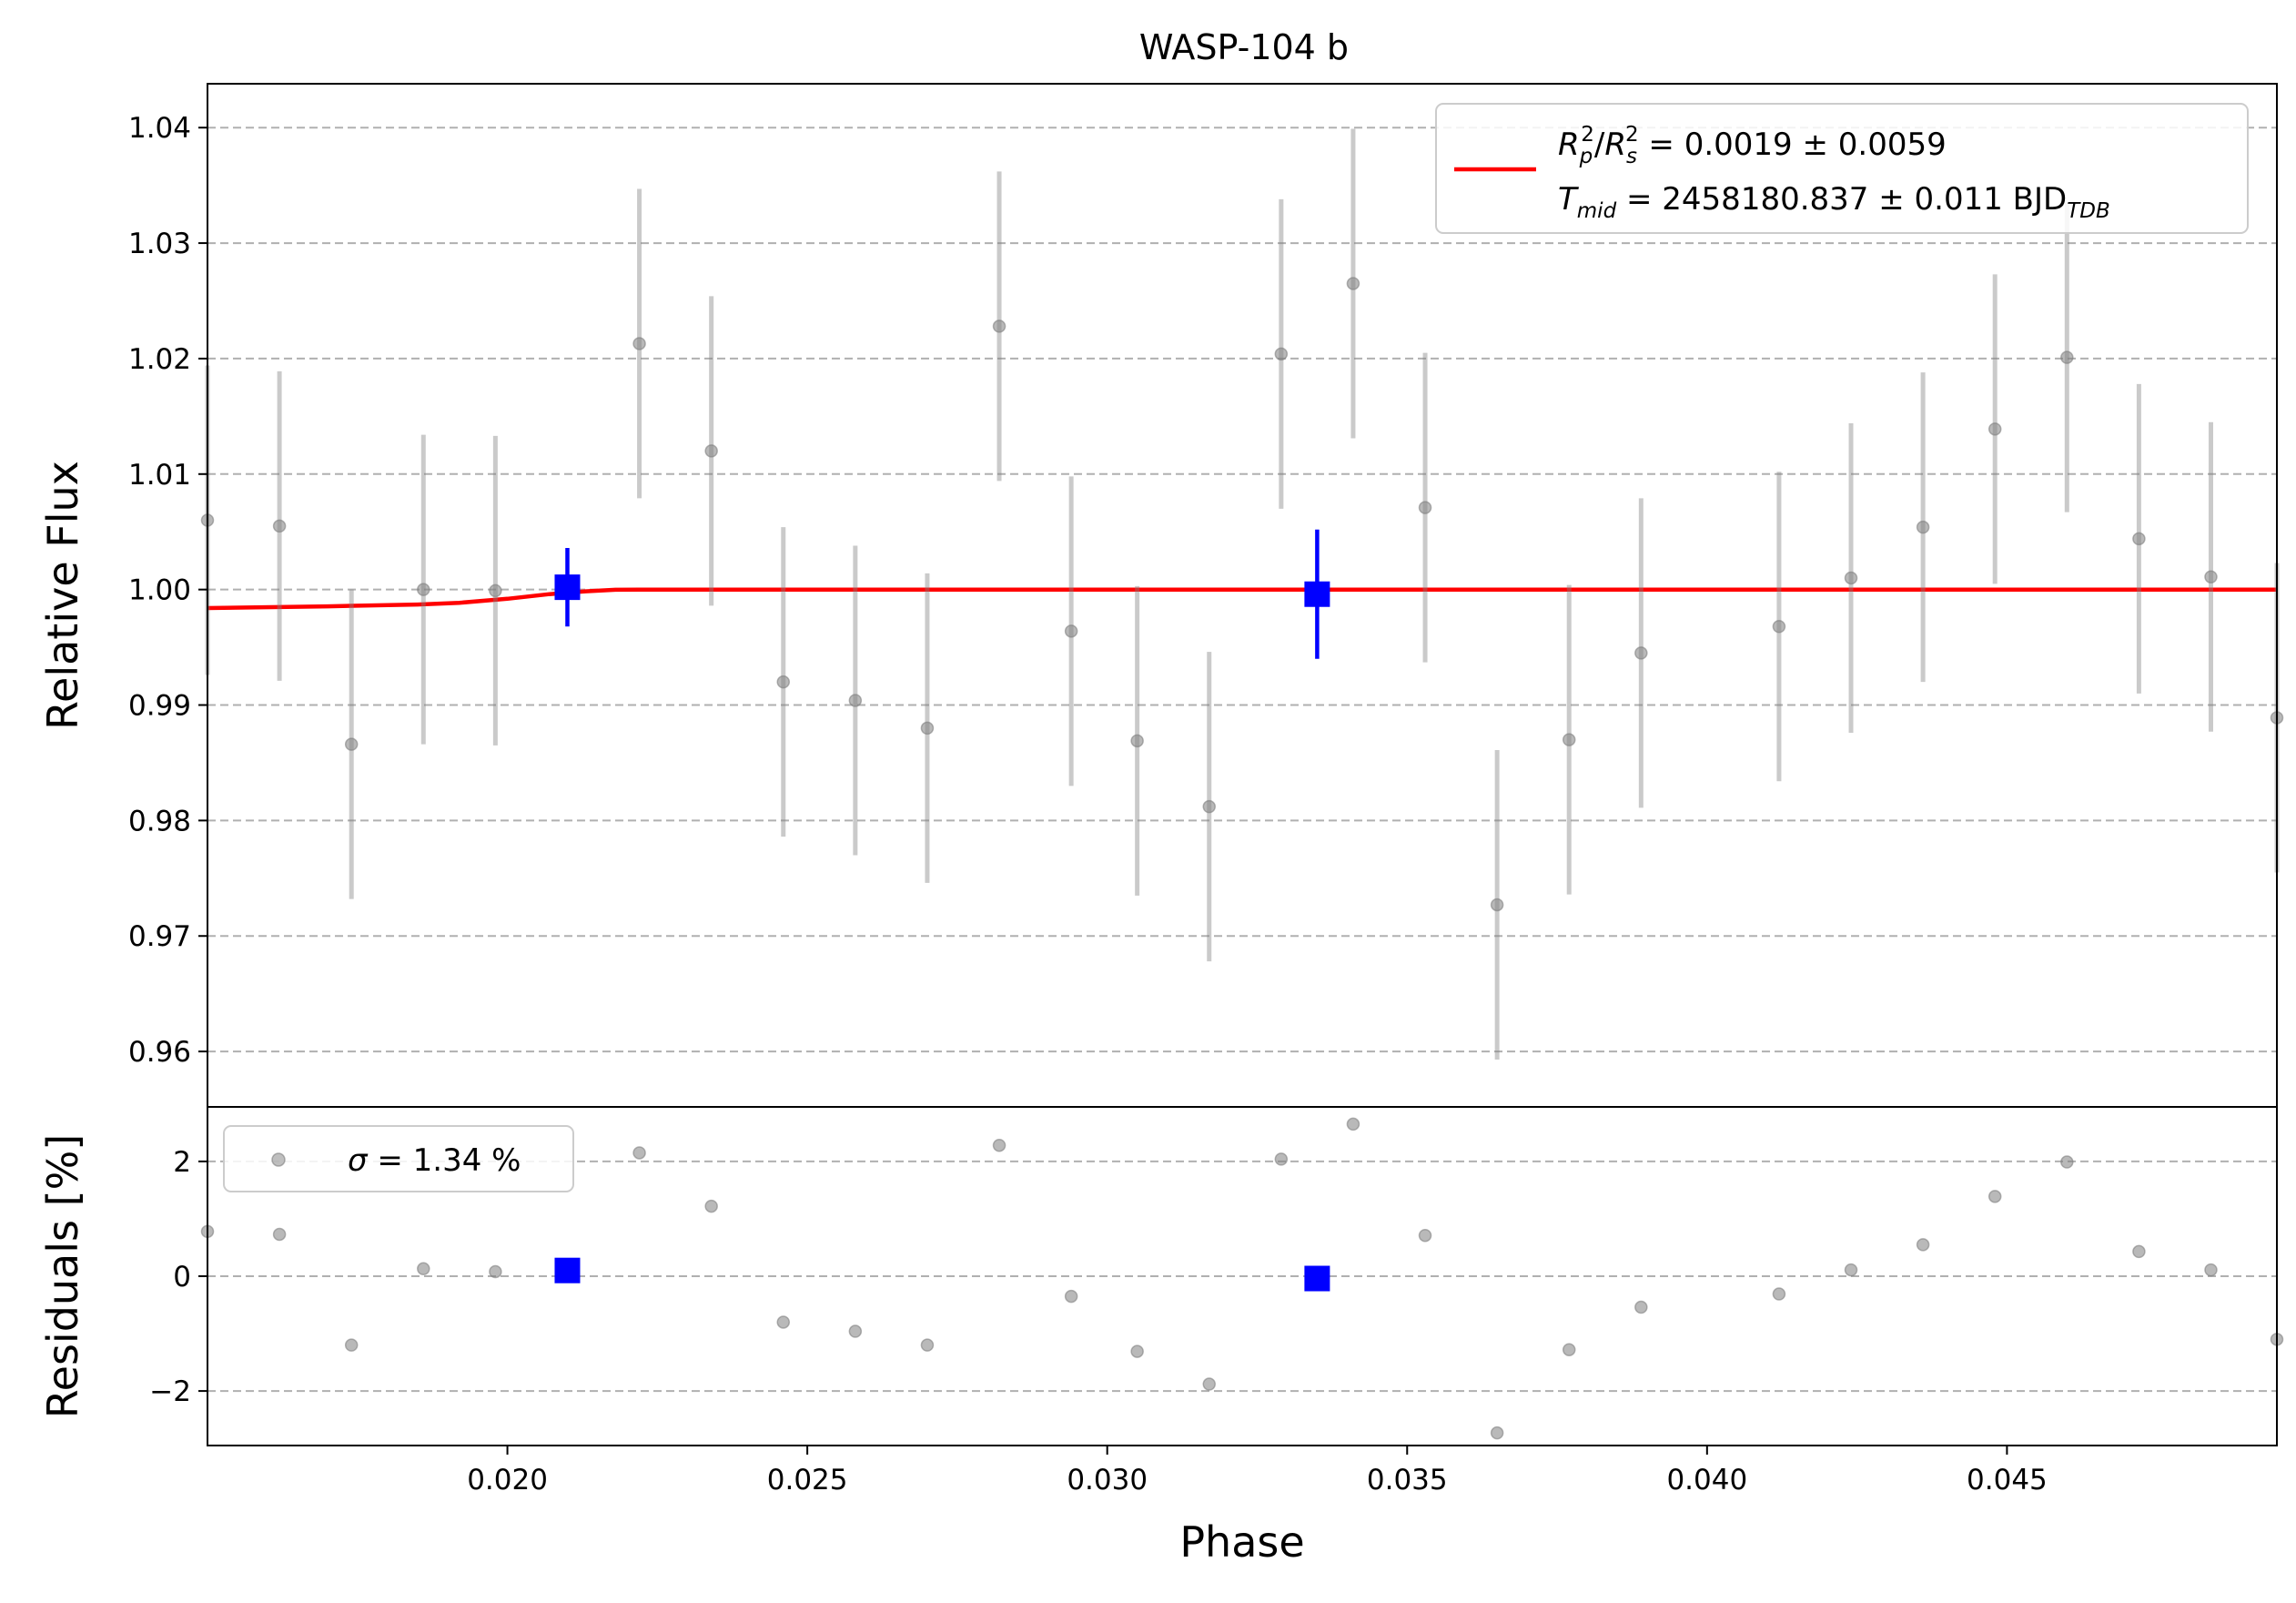 The height and width of the screenshot is (1603, 2296). What do you see at coordinates (160, 128) in the screenshot?
I see `flux-y-tick-label: 1.04` at bounding box center [160, 128].